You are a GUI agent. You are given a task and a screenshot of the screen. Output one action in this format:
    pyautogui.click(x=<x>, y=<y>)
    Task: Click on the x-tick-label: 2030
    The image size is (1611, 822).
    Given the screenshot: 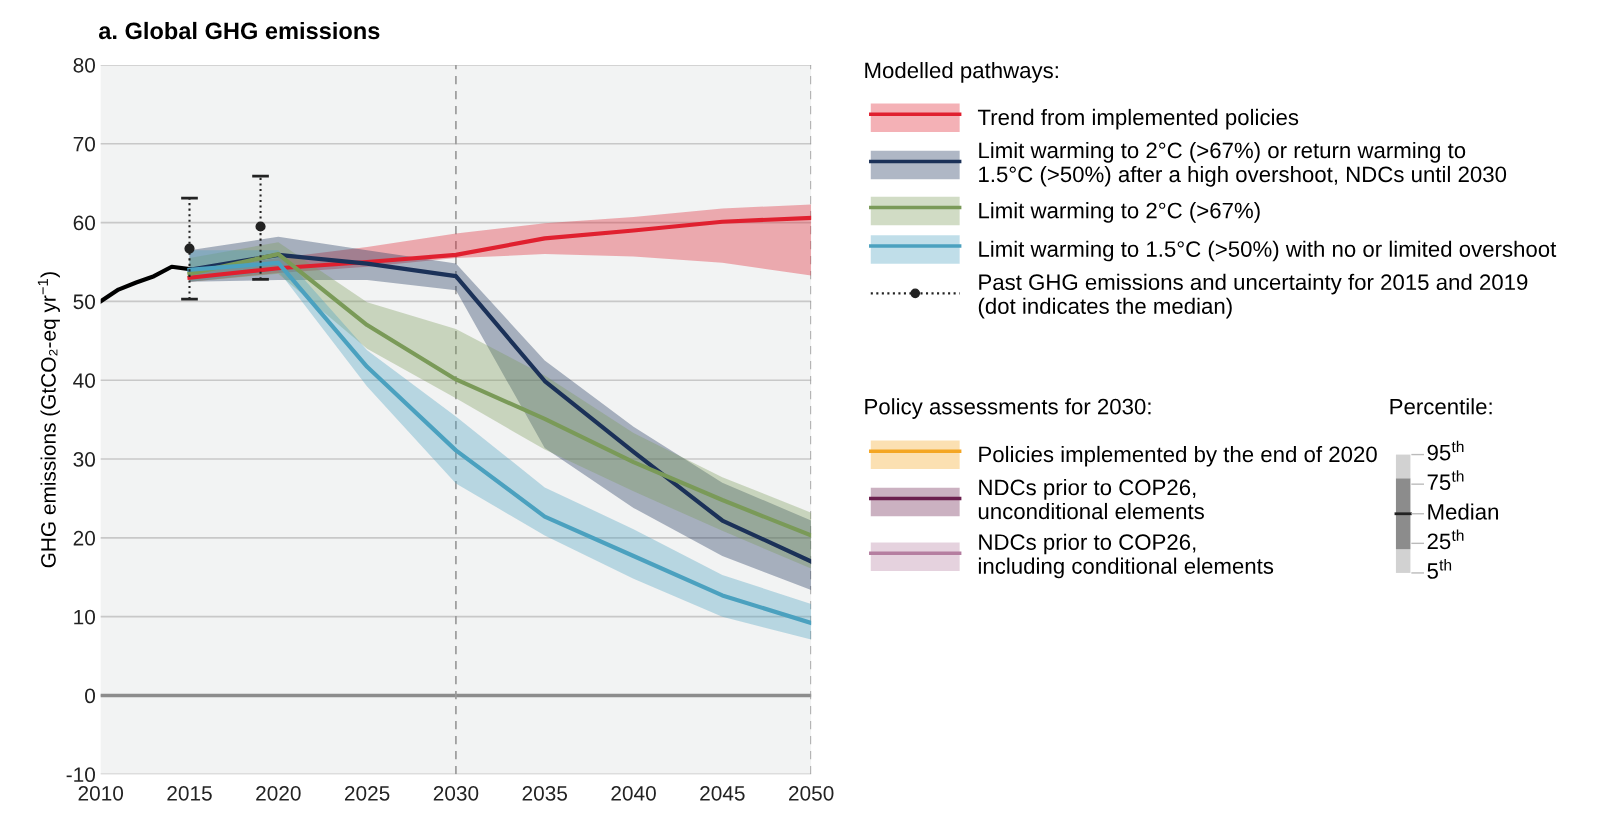 What is the action you would take?
    pyautogui.click(x=456, y=793)
    